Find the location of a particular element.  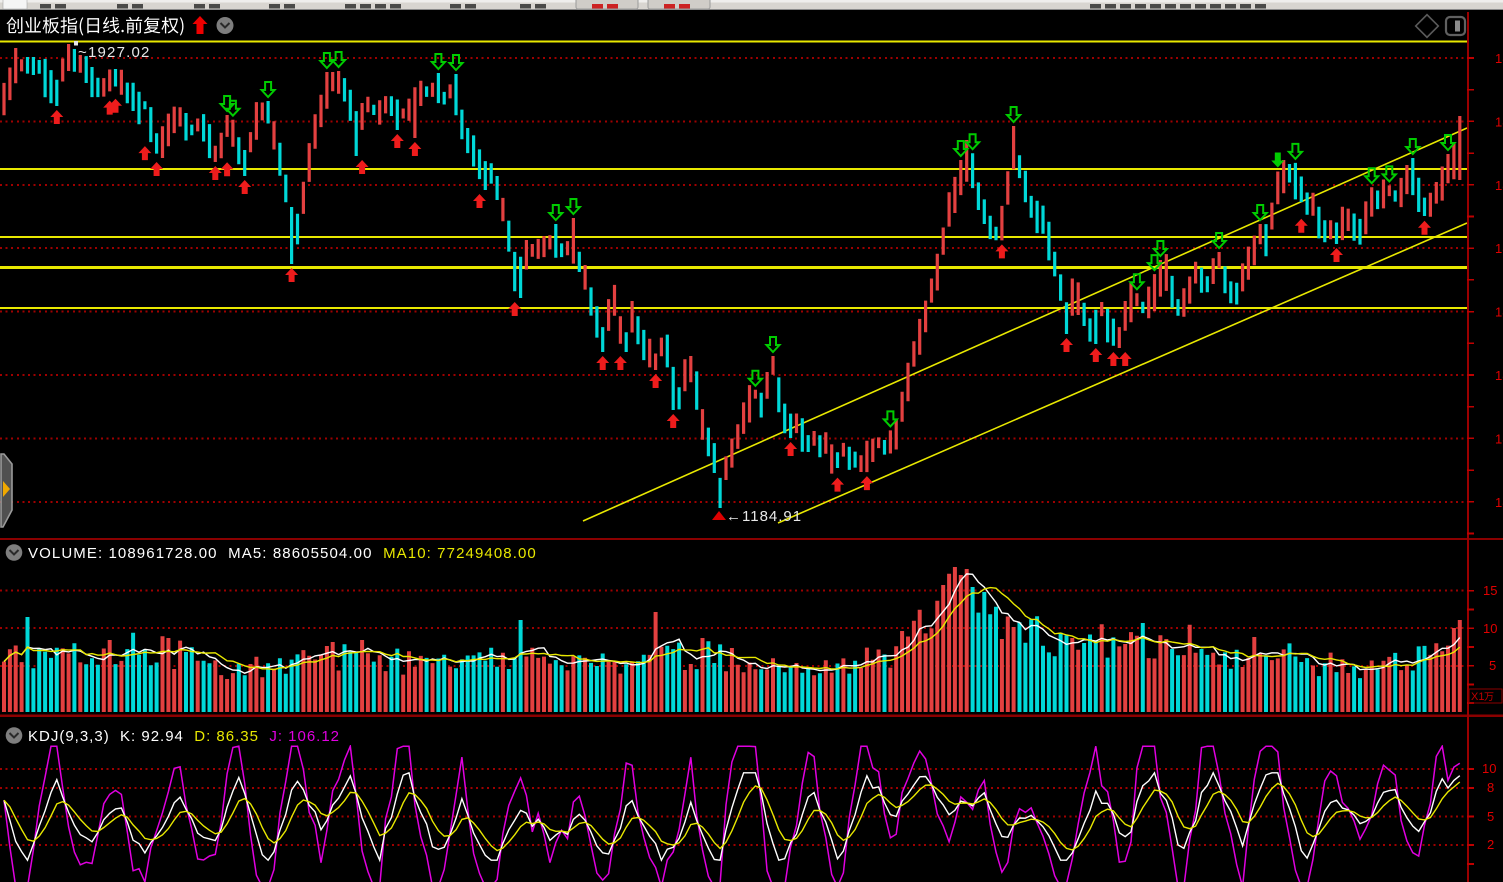

svg-text: X1 is located at coordinates (1477, 697).